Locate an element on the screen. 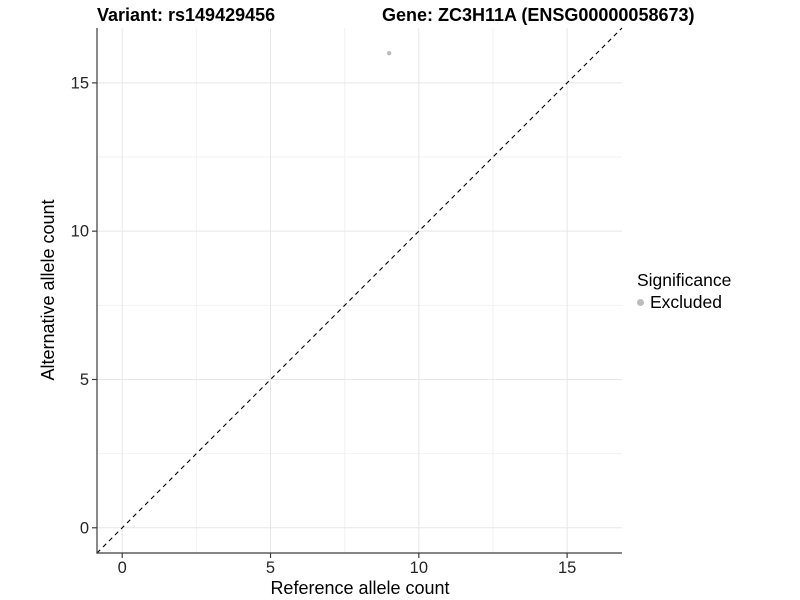 This screenshot has width=800, height=600. legend: Significance Excluded is located at coordinates (684, 291).